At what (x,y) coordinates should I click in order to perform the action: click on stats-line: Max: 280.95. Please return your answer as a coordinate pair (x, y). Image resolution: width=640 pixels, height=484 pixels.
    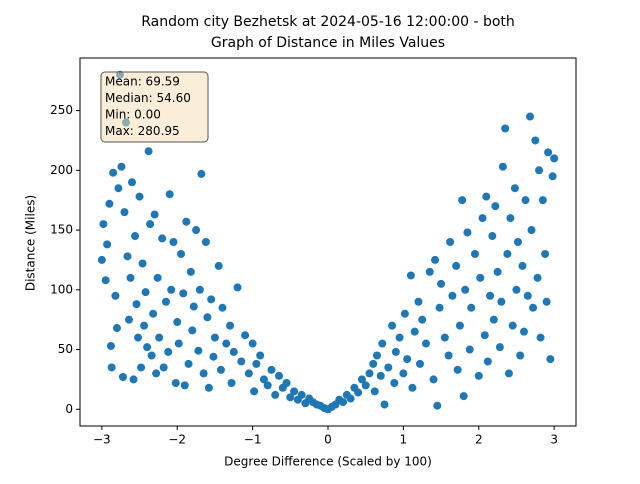
    Looking at the image, I should click on (142, 131).